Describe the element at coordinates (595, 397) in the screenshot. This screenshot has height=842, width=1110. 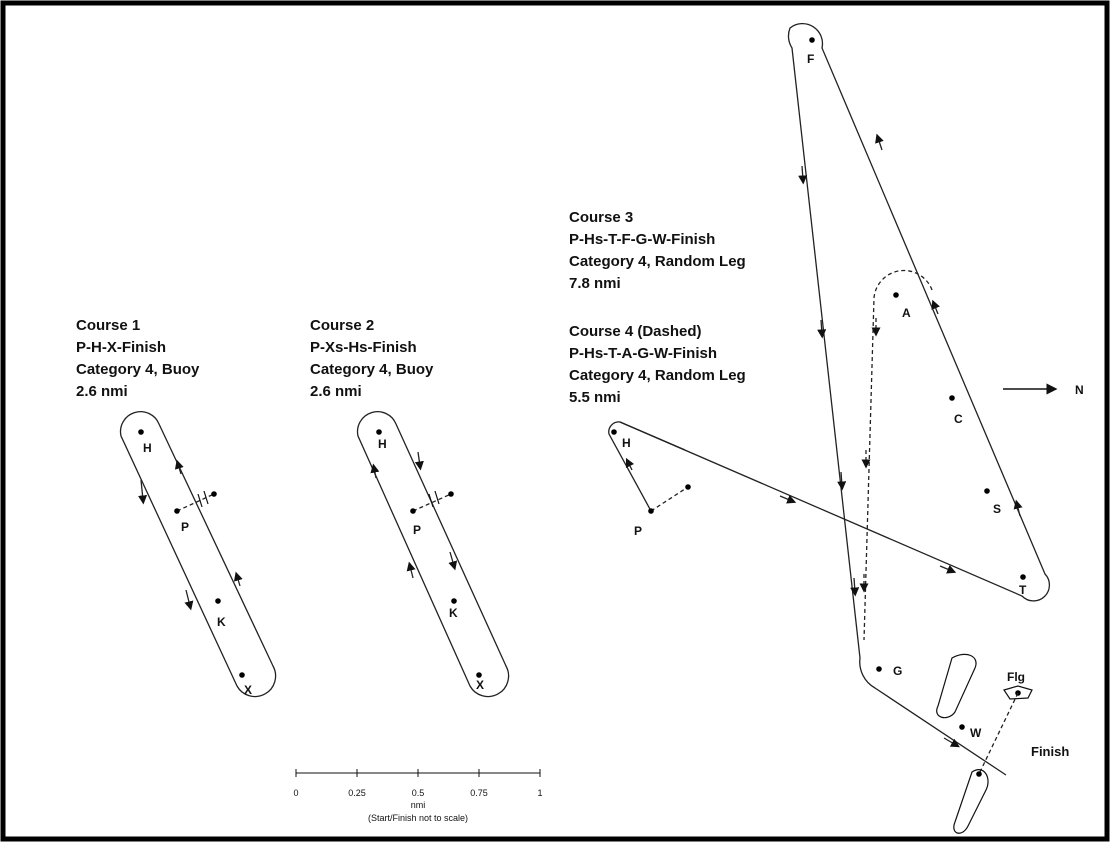
I see `course-4-distance: 5.5 nmi` at that location.